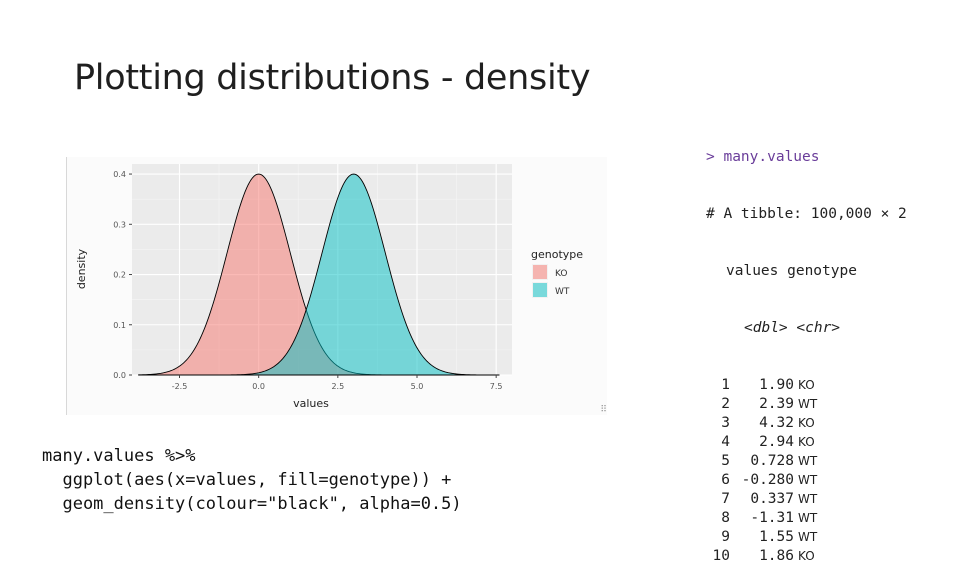 Image resolution: width=960 pixels, height=585 pixels. What do you see at coordinates (119, 174) in the screenshot?
I see `y-tick-label: 0.4` at bounding box center [119, 174].